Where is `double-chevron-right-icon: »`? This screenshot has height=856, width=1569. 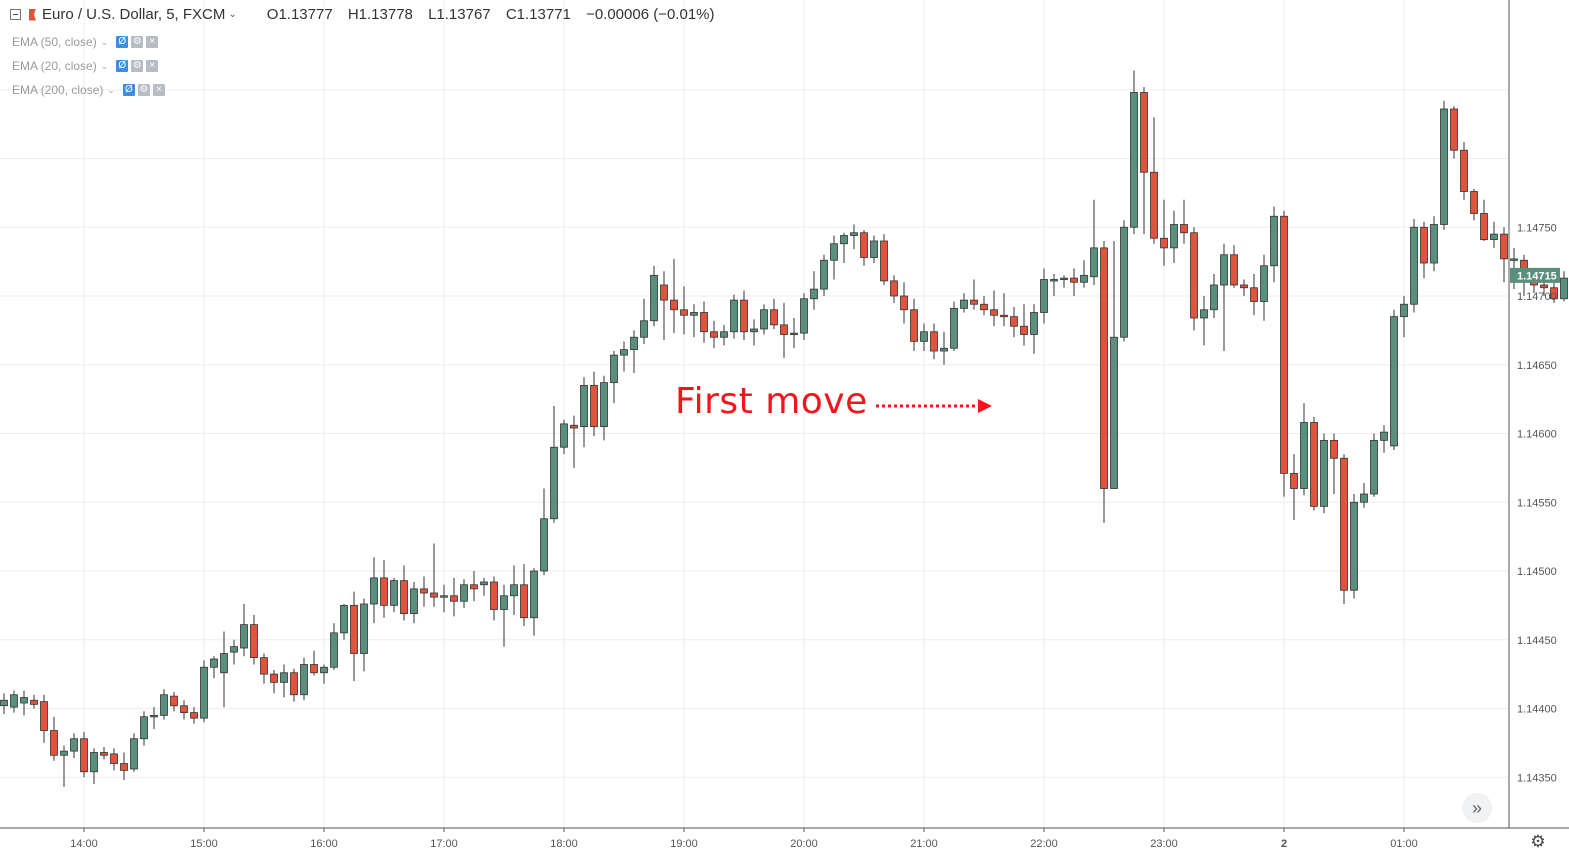 double-chevron-right-icon: » is located at coordinates (1477, 808).